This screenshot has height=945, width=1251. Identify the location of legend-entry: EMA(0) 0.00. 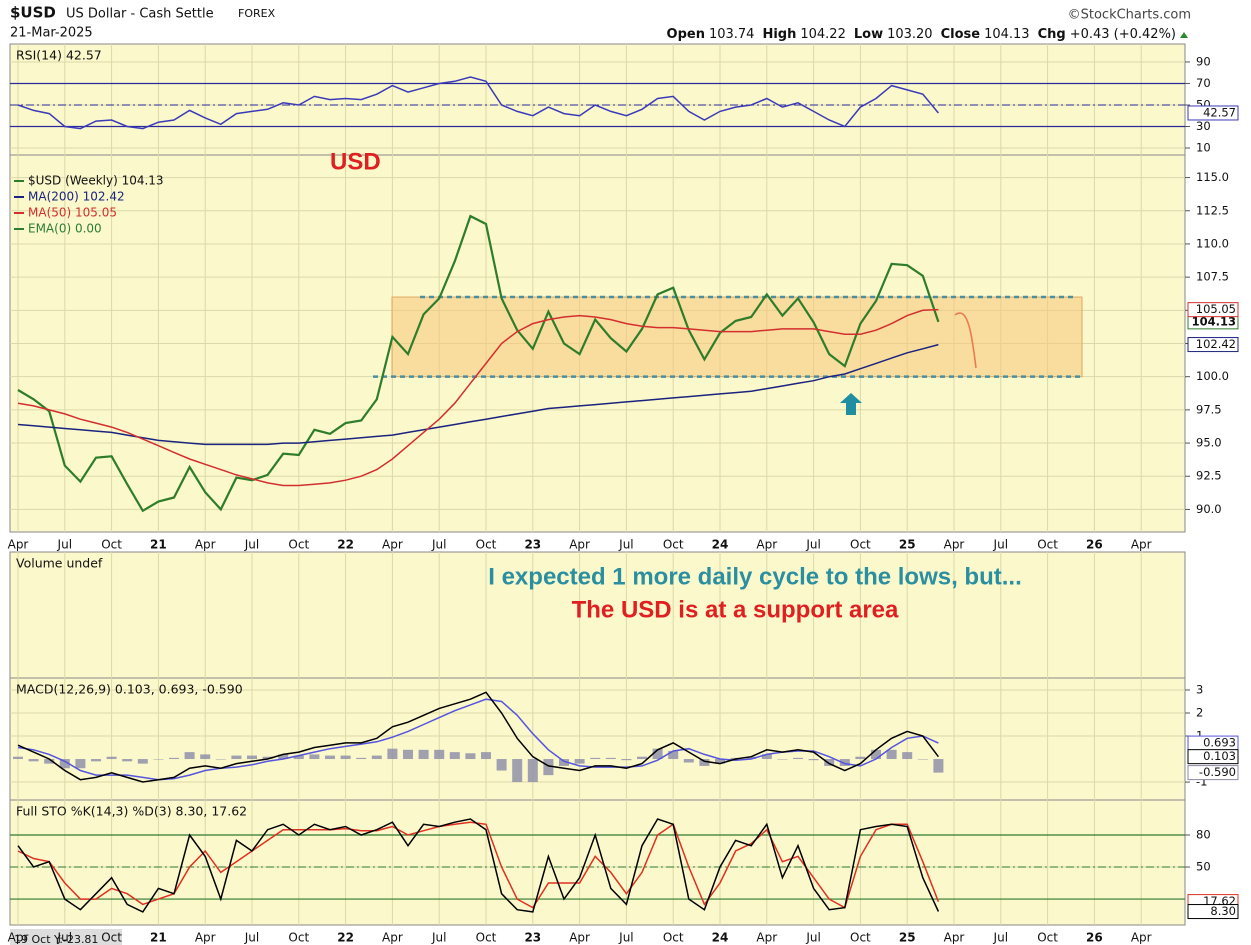
(65, 229).